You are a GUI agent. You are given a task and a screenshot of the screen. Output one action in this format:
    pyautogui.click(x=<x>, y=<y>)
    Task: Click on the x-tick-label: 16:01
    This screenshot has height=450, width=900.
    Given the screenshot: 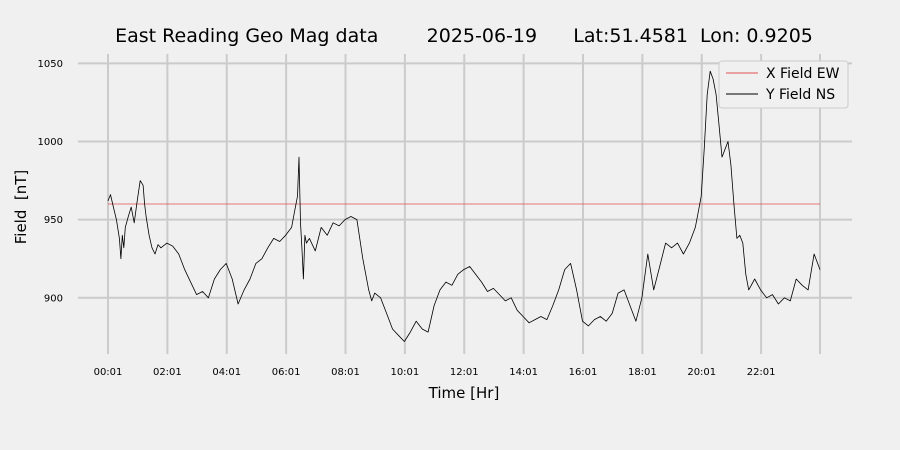 What is the action you would take?
    pyautogui.click(x=583, y=372)
    